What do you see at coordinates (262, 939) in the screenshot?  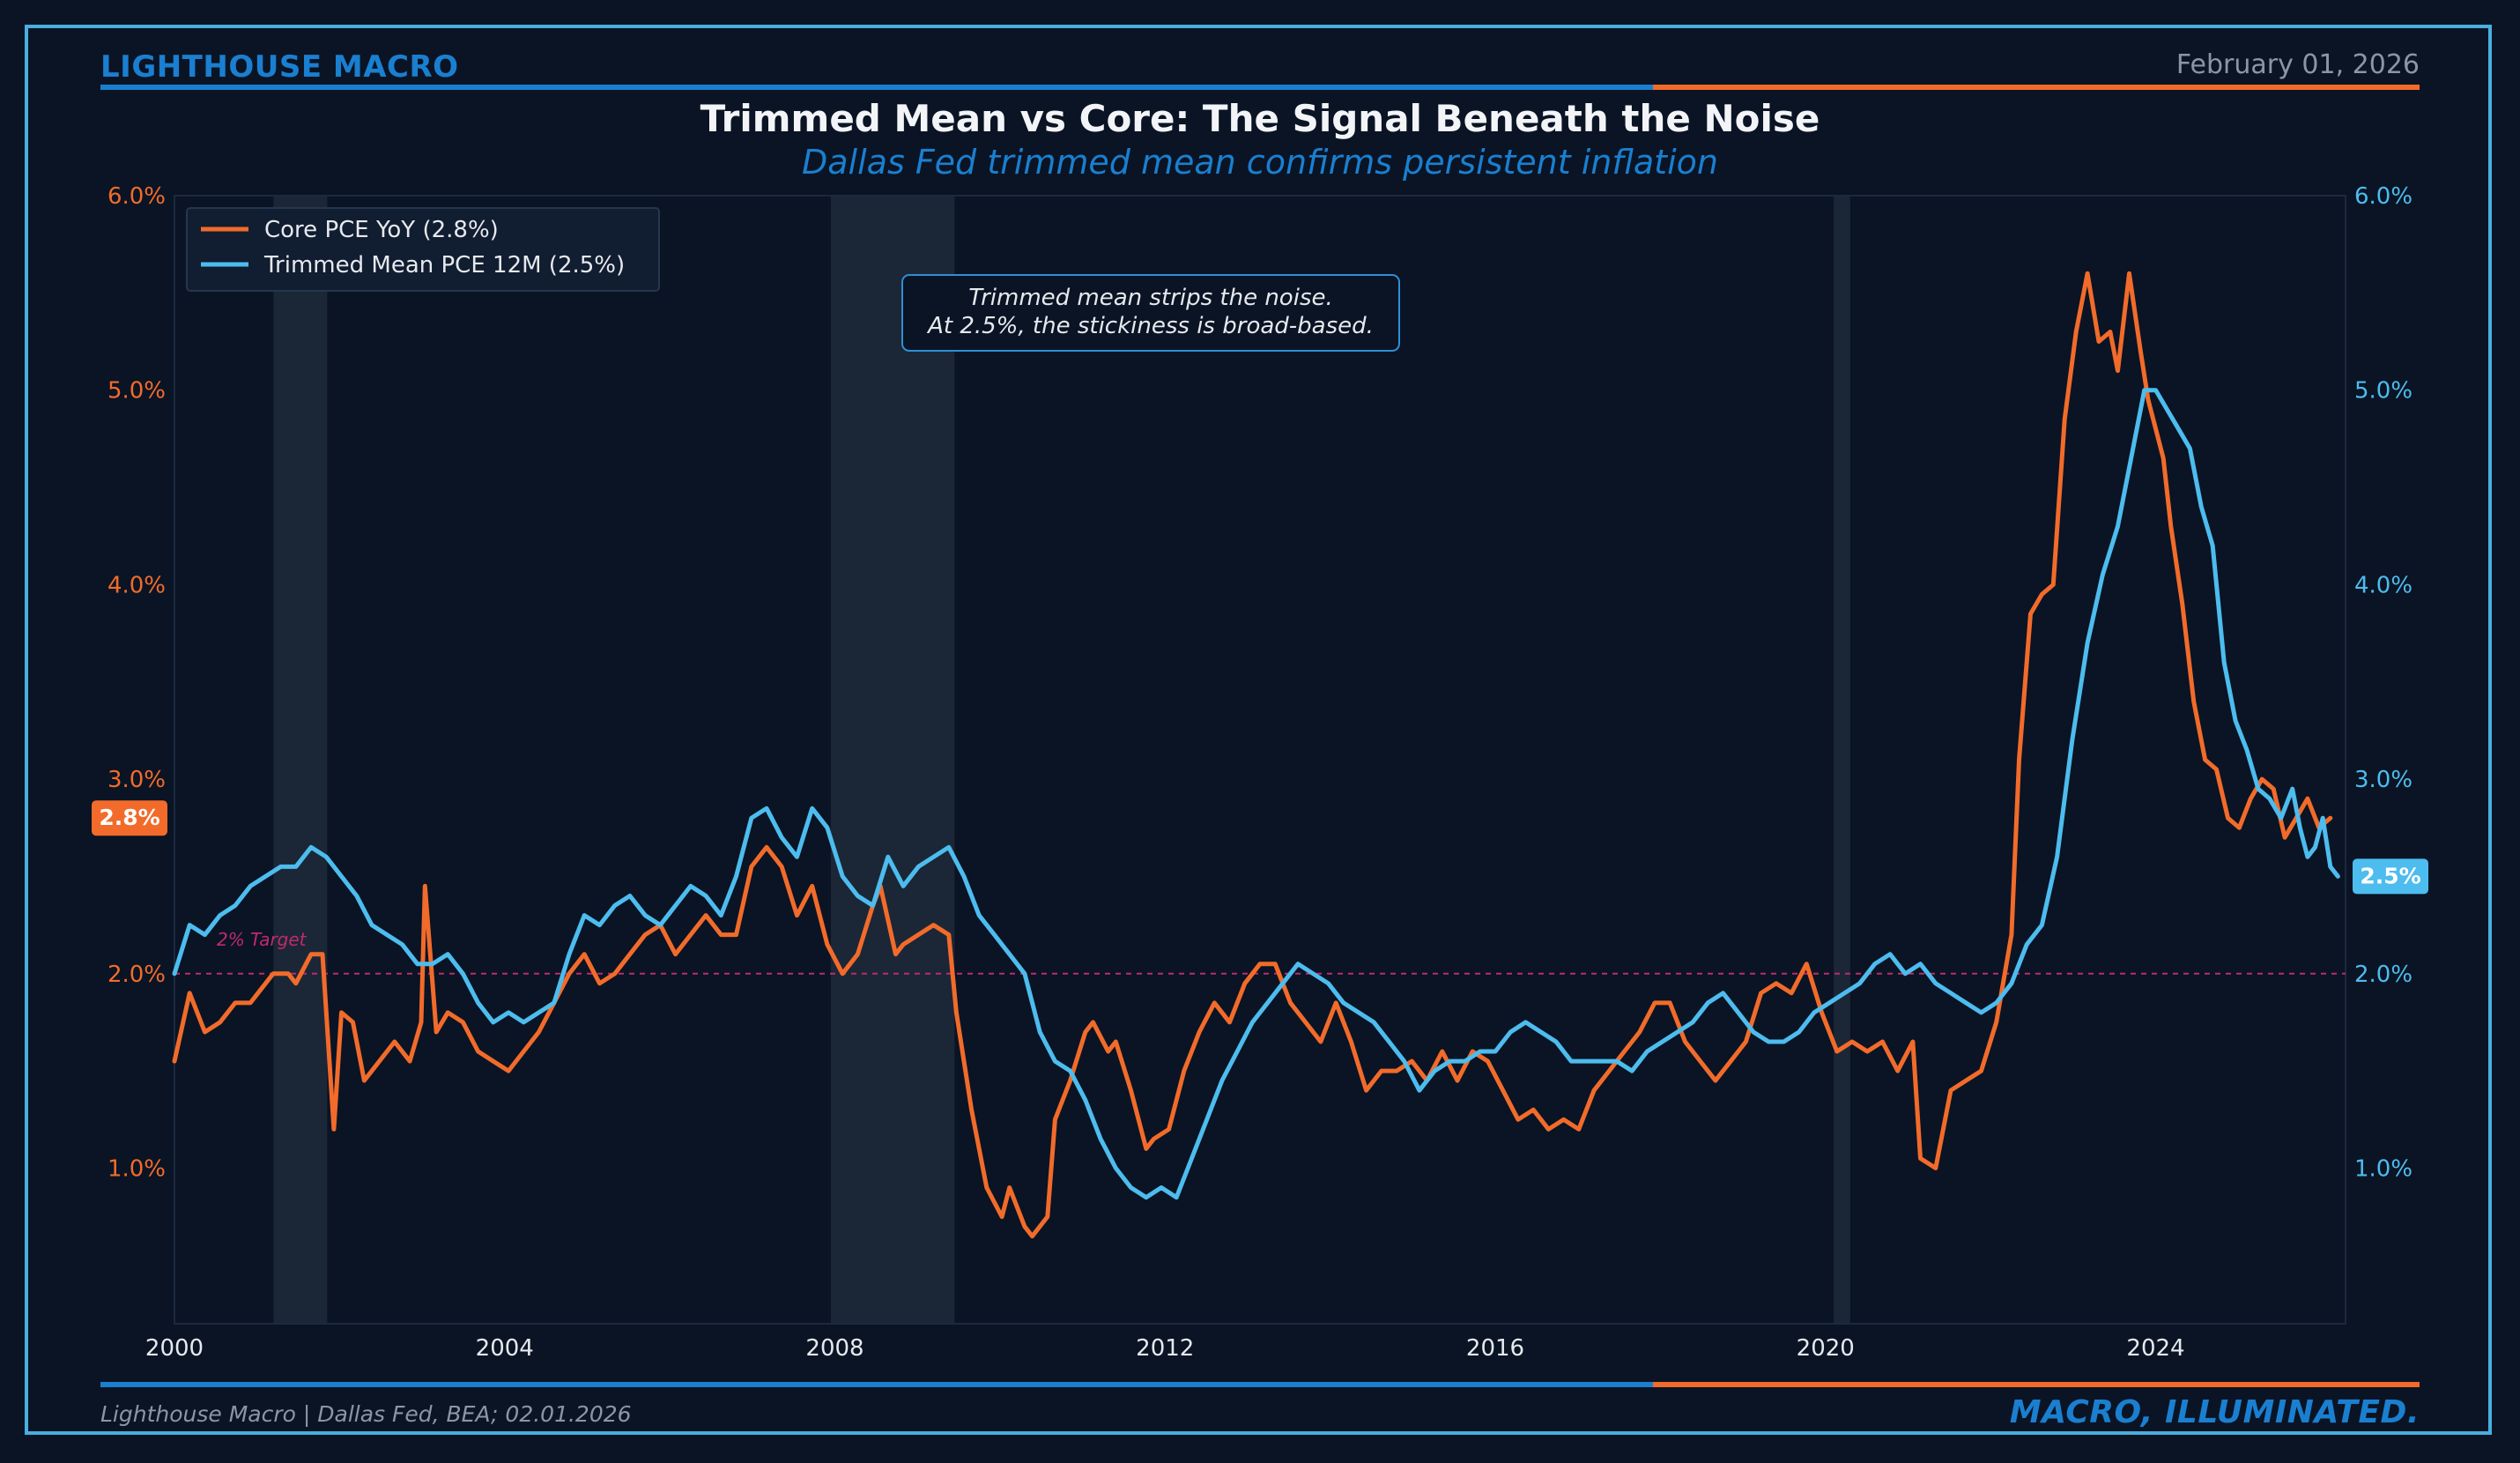 I see `target-label: 2% Target` at bounding box center [262, 939].